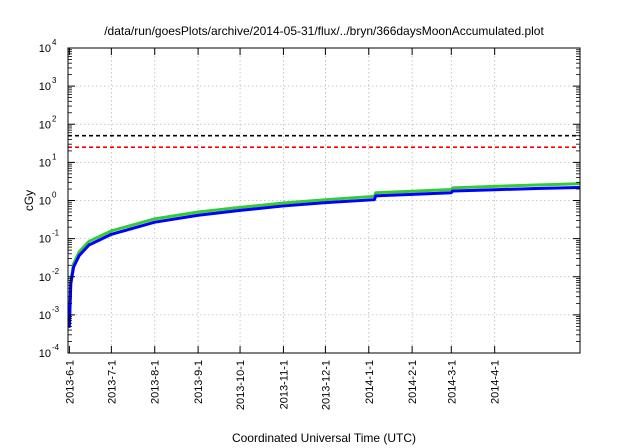 The width and height of the screenshot is (640, 448). I want to click on y-tick-exponent: -1, so click(56, 233).